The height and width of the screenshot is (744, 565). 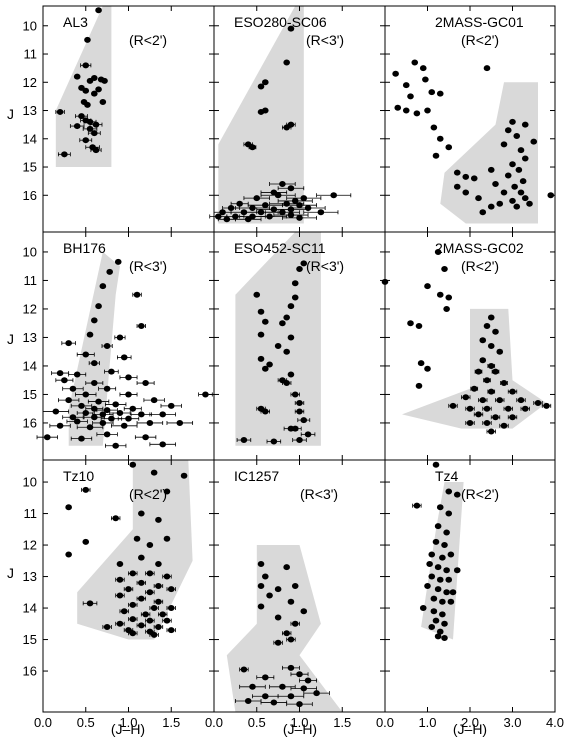 I want to click on panel-3-title: 2MASS-GC01, so click(x=479, y=22).